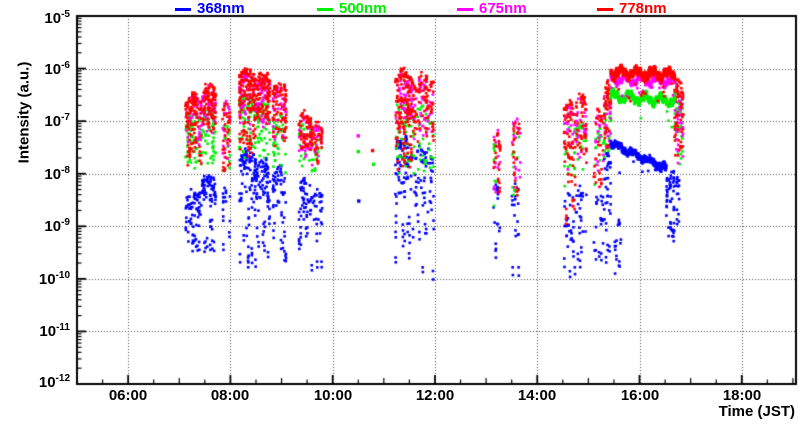  What do you see at coordinates (54, 278) in the screenshot?
I see `y-tick-label: 10⁻¹⁰` at bounding box center [54, 278].